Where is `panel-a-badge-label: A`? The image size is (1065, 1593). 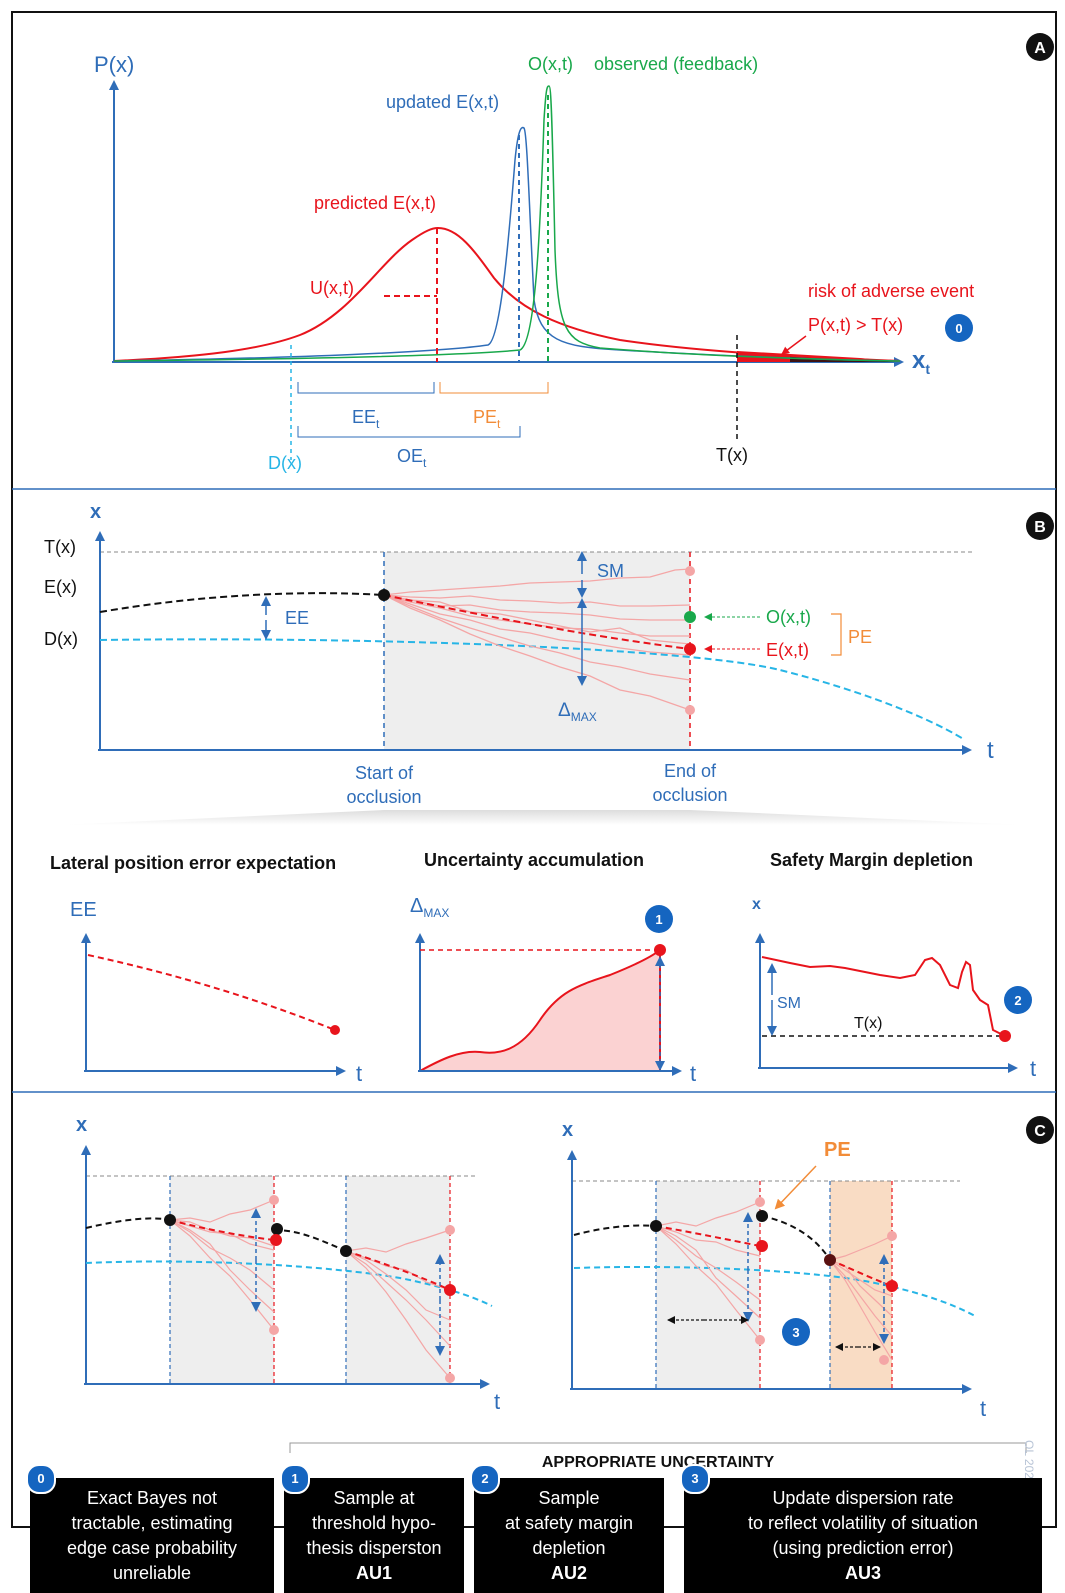 panel-a-badge-label: A is located at coordinates (1040, 48).